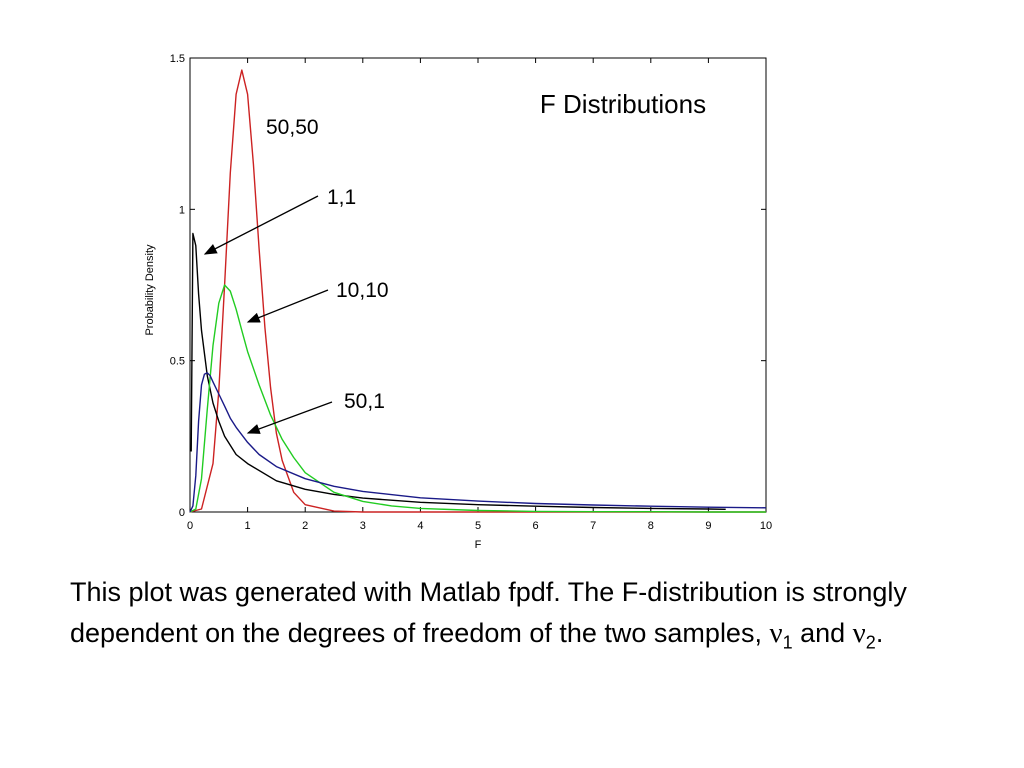 This screenshot has height=768, width=1024. Describe the element at coordinates (182, 513) in the screenshot. I see `y-tick-label: 0` at that location.